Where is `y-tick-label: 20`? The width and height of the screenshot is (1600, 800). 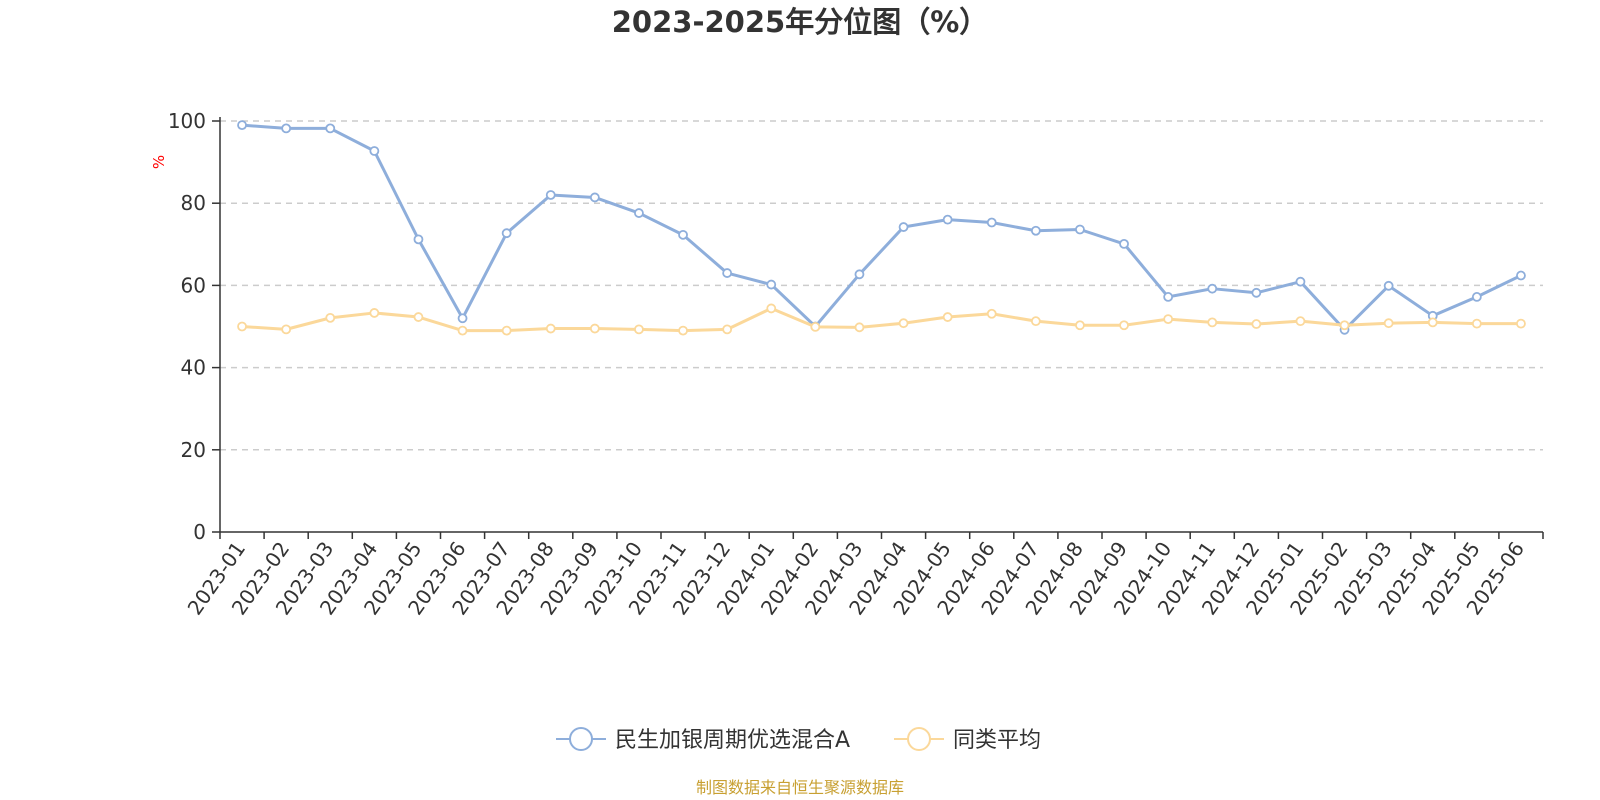 y-tick-label: 20 is located at coordinates (193, 450).